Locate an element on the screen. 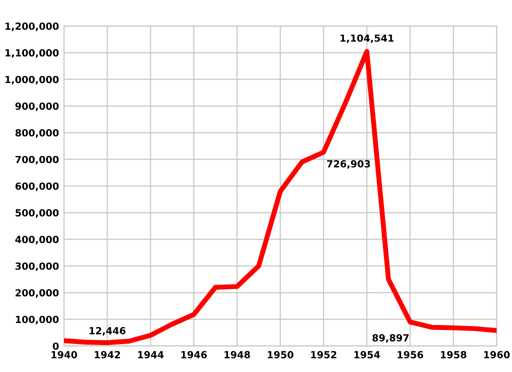  annotation: 89,897 is located at coordinates (390, 338).